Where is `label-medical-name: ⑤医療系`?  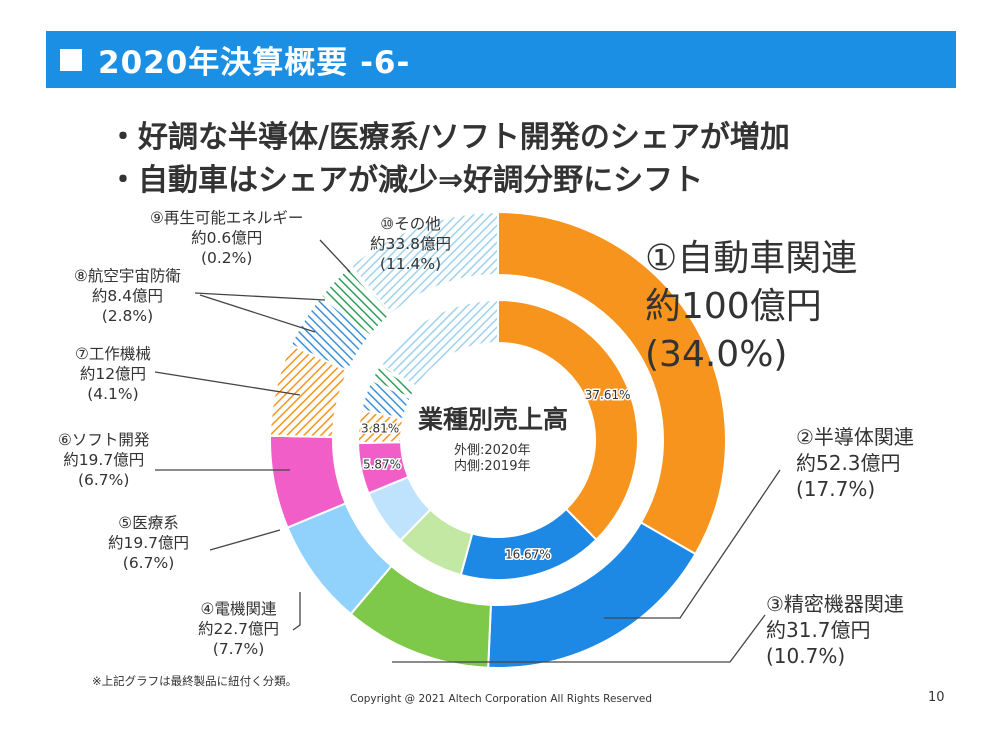
label-medical-name: ⑤医療系 is located at coordinates (148, 523).